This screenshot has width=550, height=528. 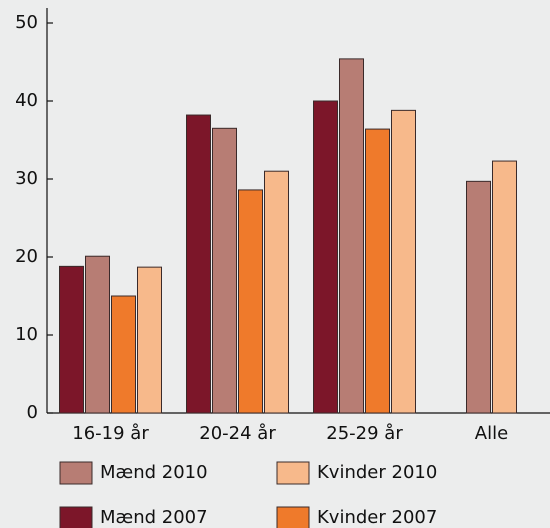 What do you see at coordinates (364, 433) in the screenshot?
I see `x-tick-label: 25-29 år` at bounding box center [364, 433].